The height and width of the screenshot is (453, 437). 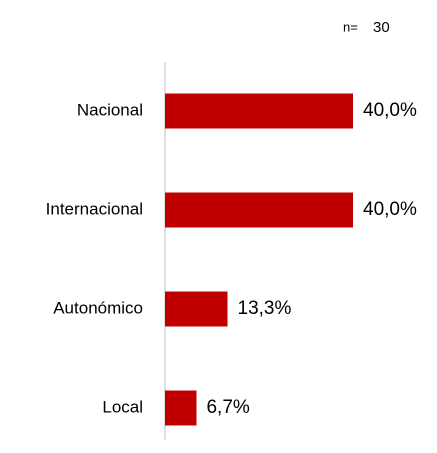 I want to click on category-label: Local, so click(x=122, y=406).